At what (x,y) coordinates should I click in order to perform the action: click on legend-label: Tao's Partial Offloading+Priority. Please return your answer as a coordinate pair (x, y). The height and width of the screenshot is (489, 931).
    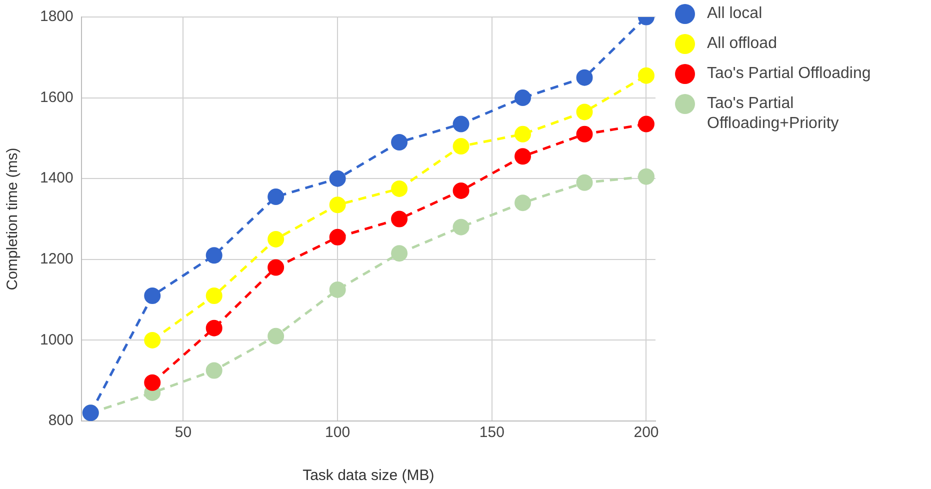
    Looking at the image, I should click on (773, 114).